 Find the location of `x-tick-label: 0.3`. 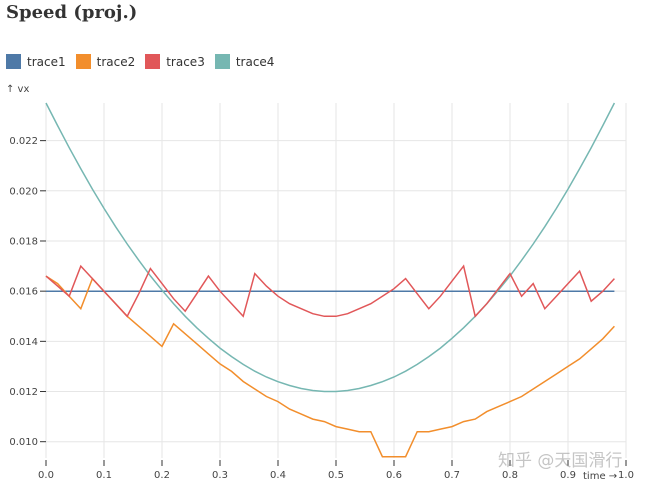

x-tick-label: 0.3 is located at coordinates (220, 475).